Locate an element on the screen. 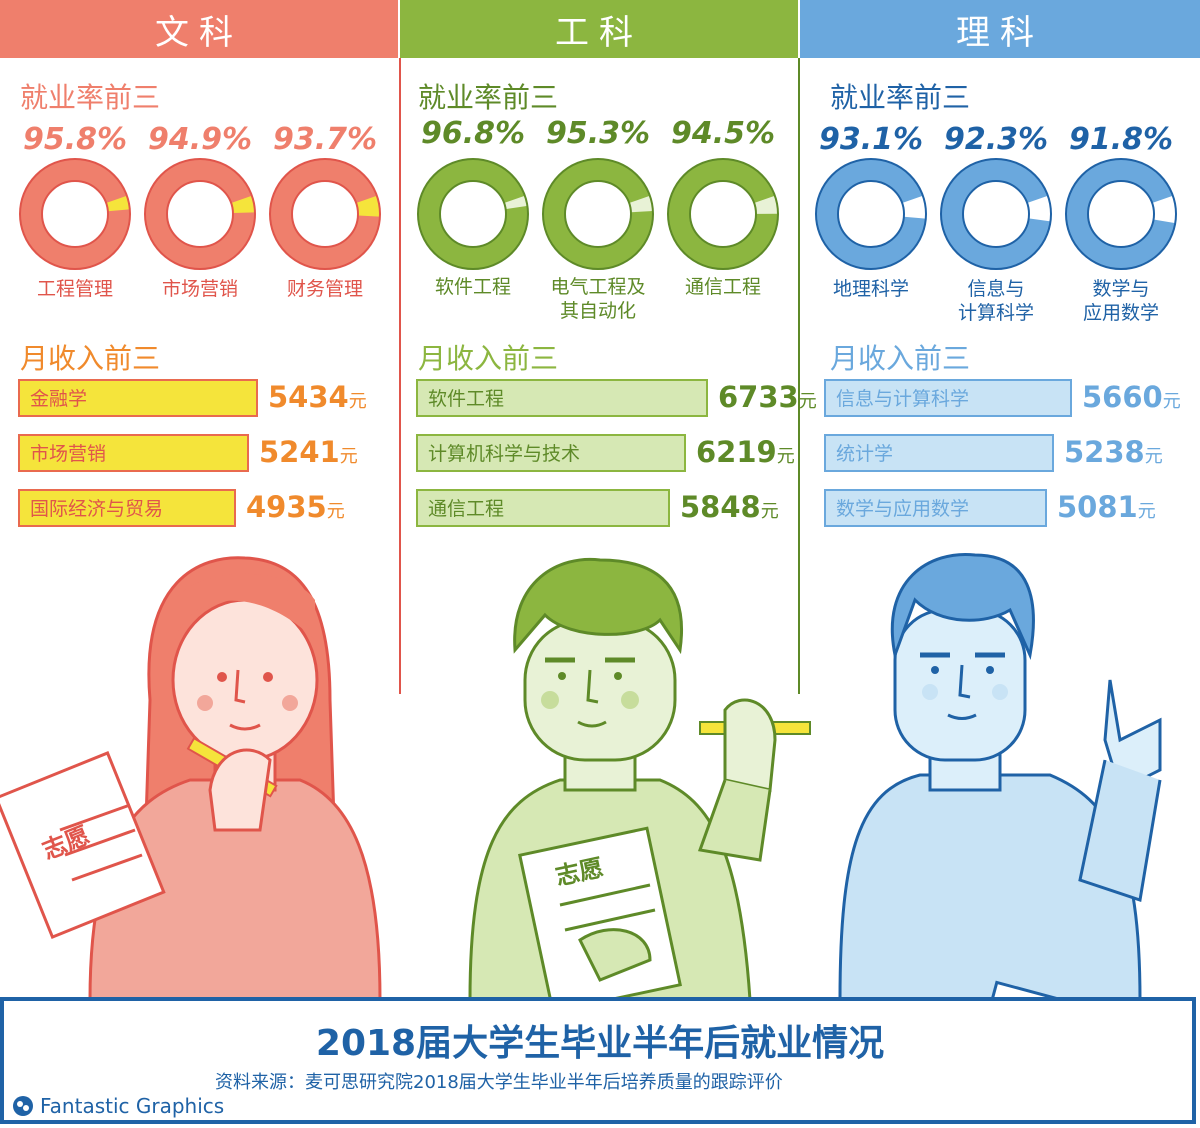  divider-left is located at coordinates (400, 376).